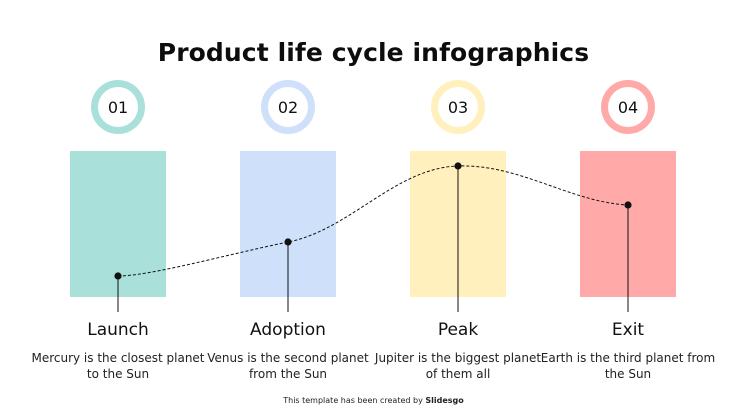  I want to click on stage-4-title: Exit, so click(628, 330).